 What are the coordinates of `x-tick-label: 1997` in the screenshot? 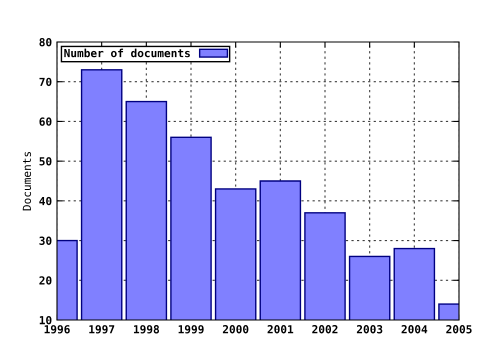 It's located at (101, 329).